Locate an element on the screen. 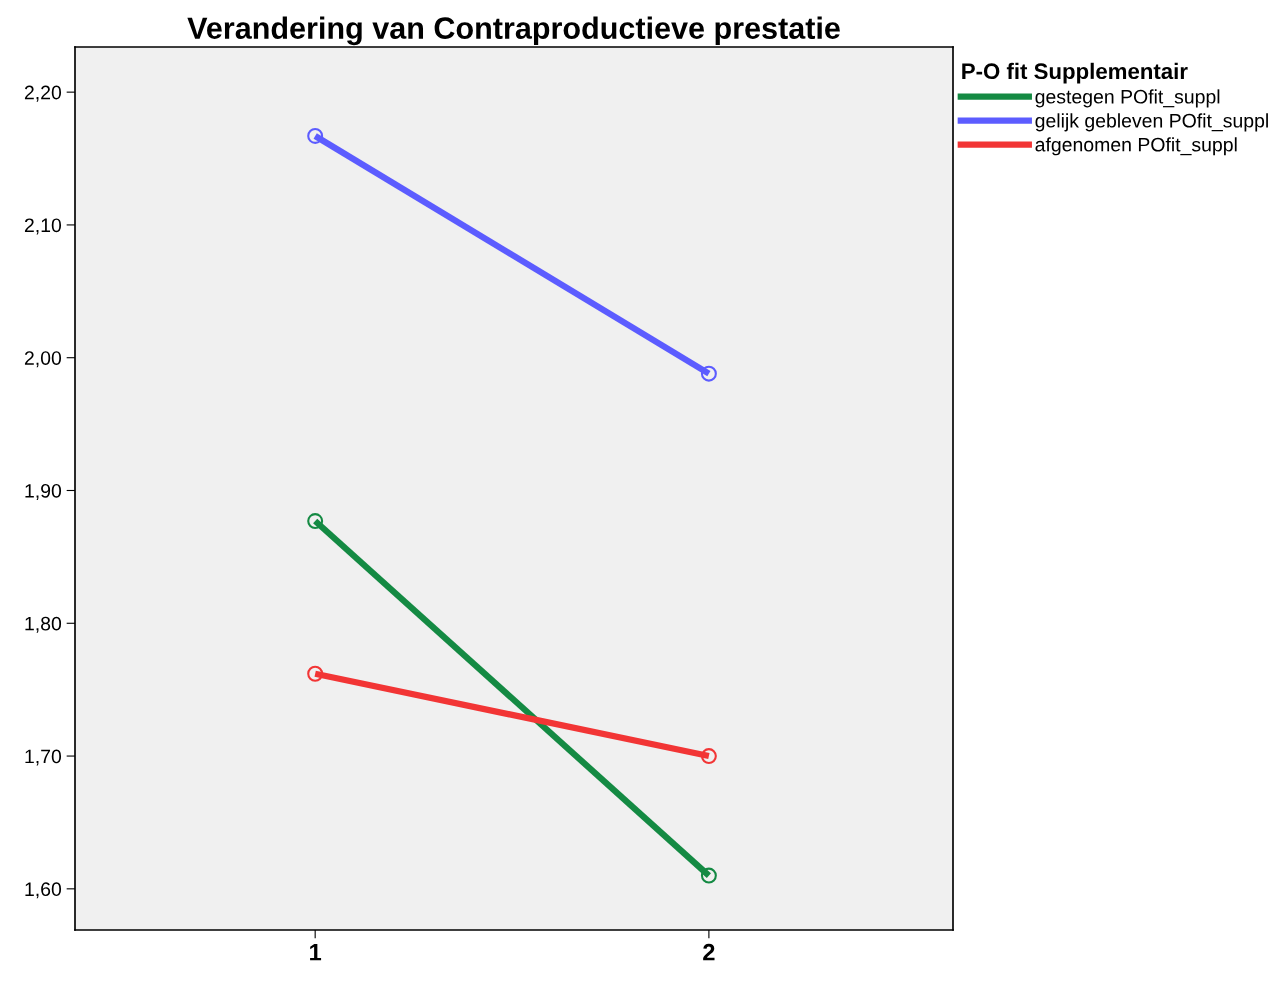 The width and height of the screenshot is (1288, 983). y-tick-label: 2,00 is located at coordinates (43, 359).